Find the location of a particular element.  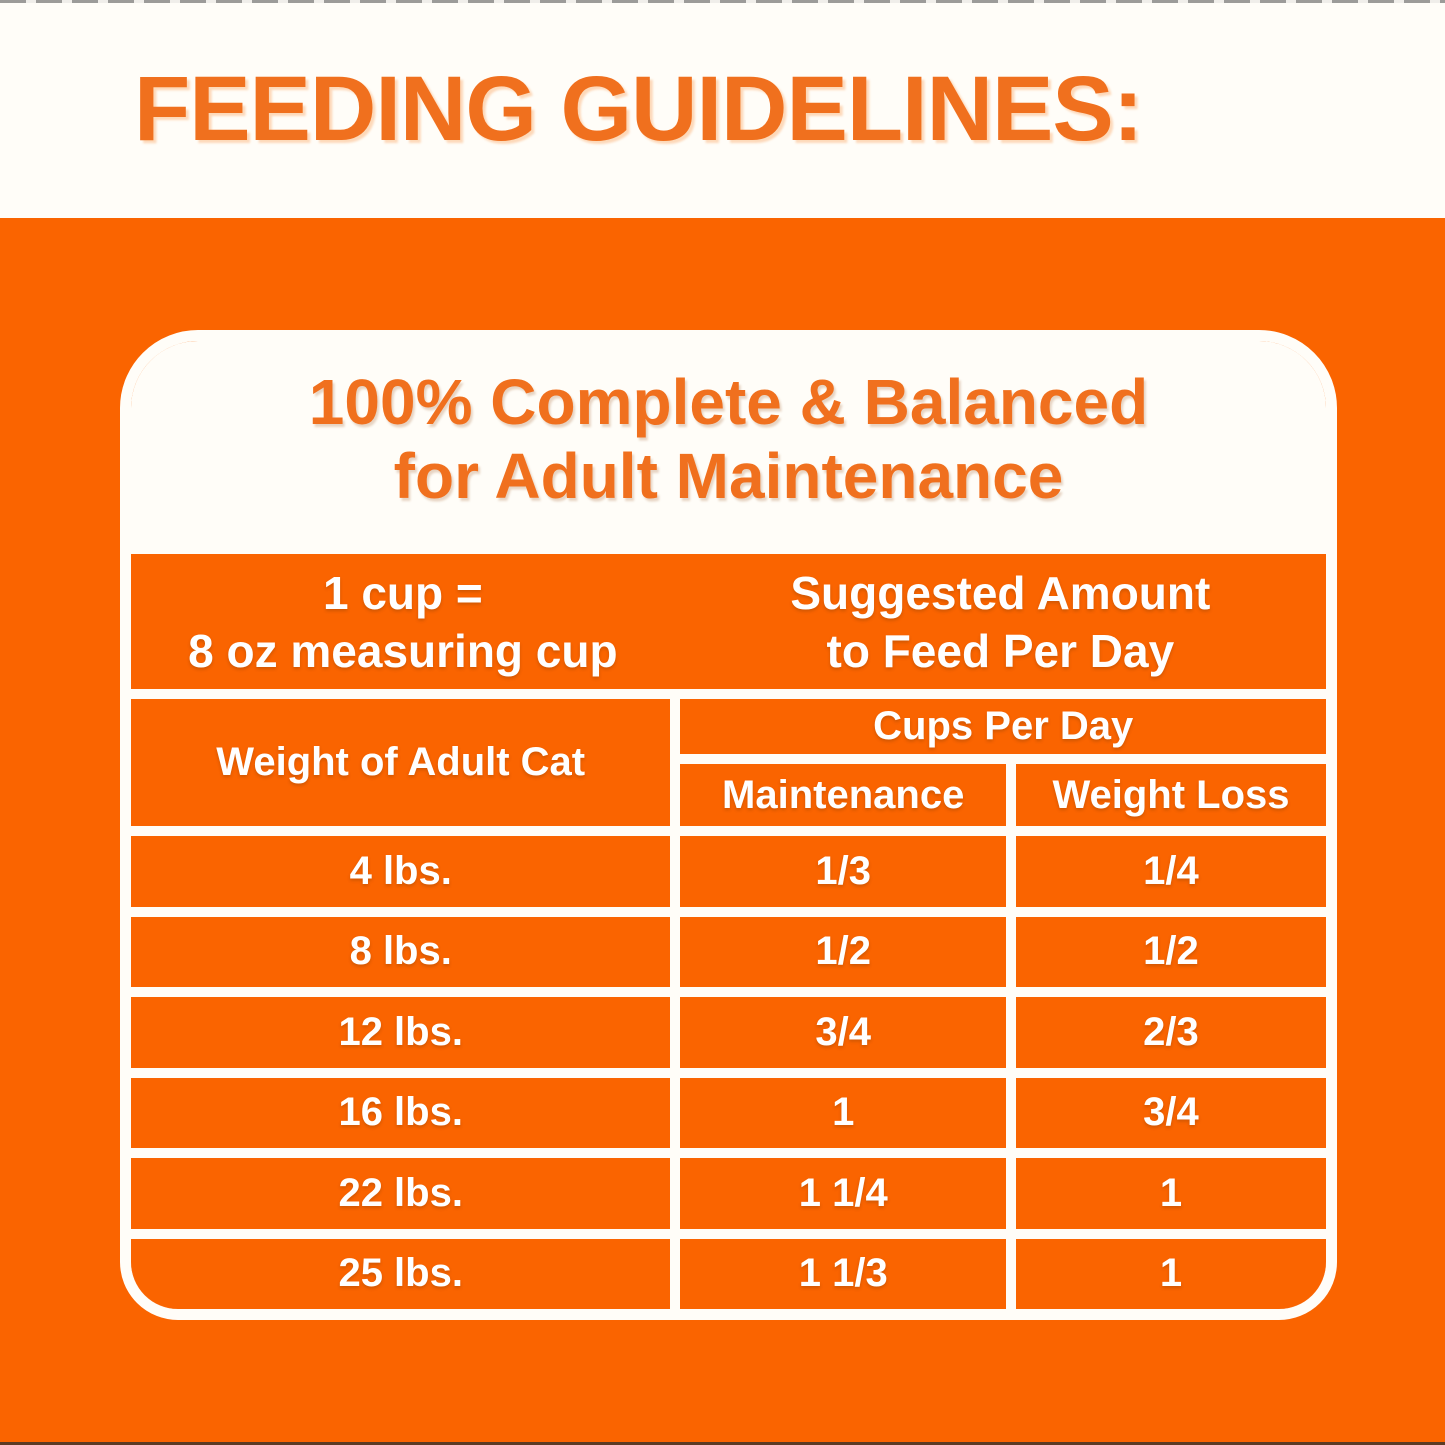

maintenance-cell: 1 1/3 is located at coordinates (843, 1273).